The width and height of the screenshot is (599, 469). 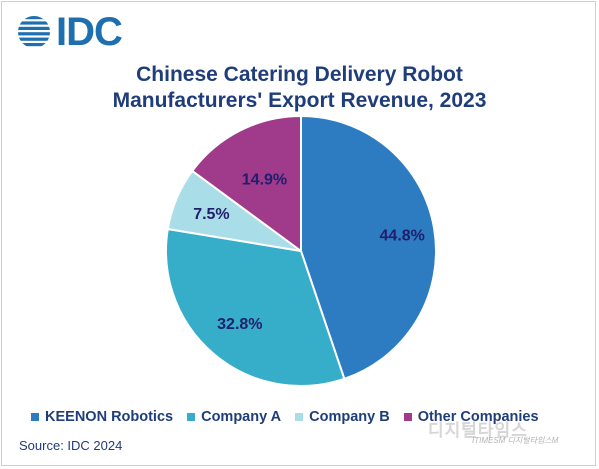 I want to click on data-label-company-b: 7.5%, so click(x=211, y=214).